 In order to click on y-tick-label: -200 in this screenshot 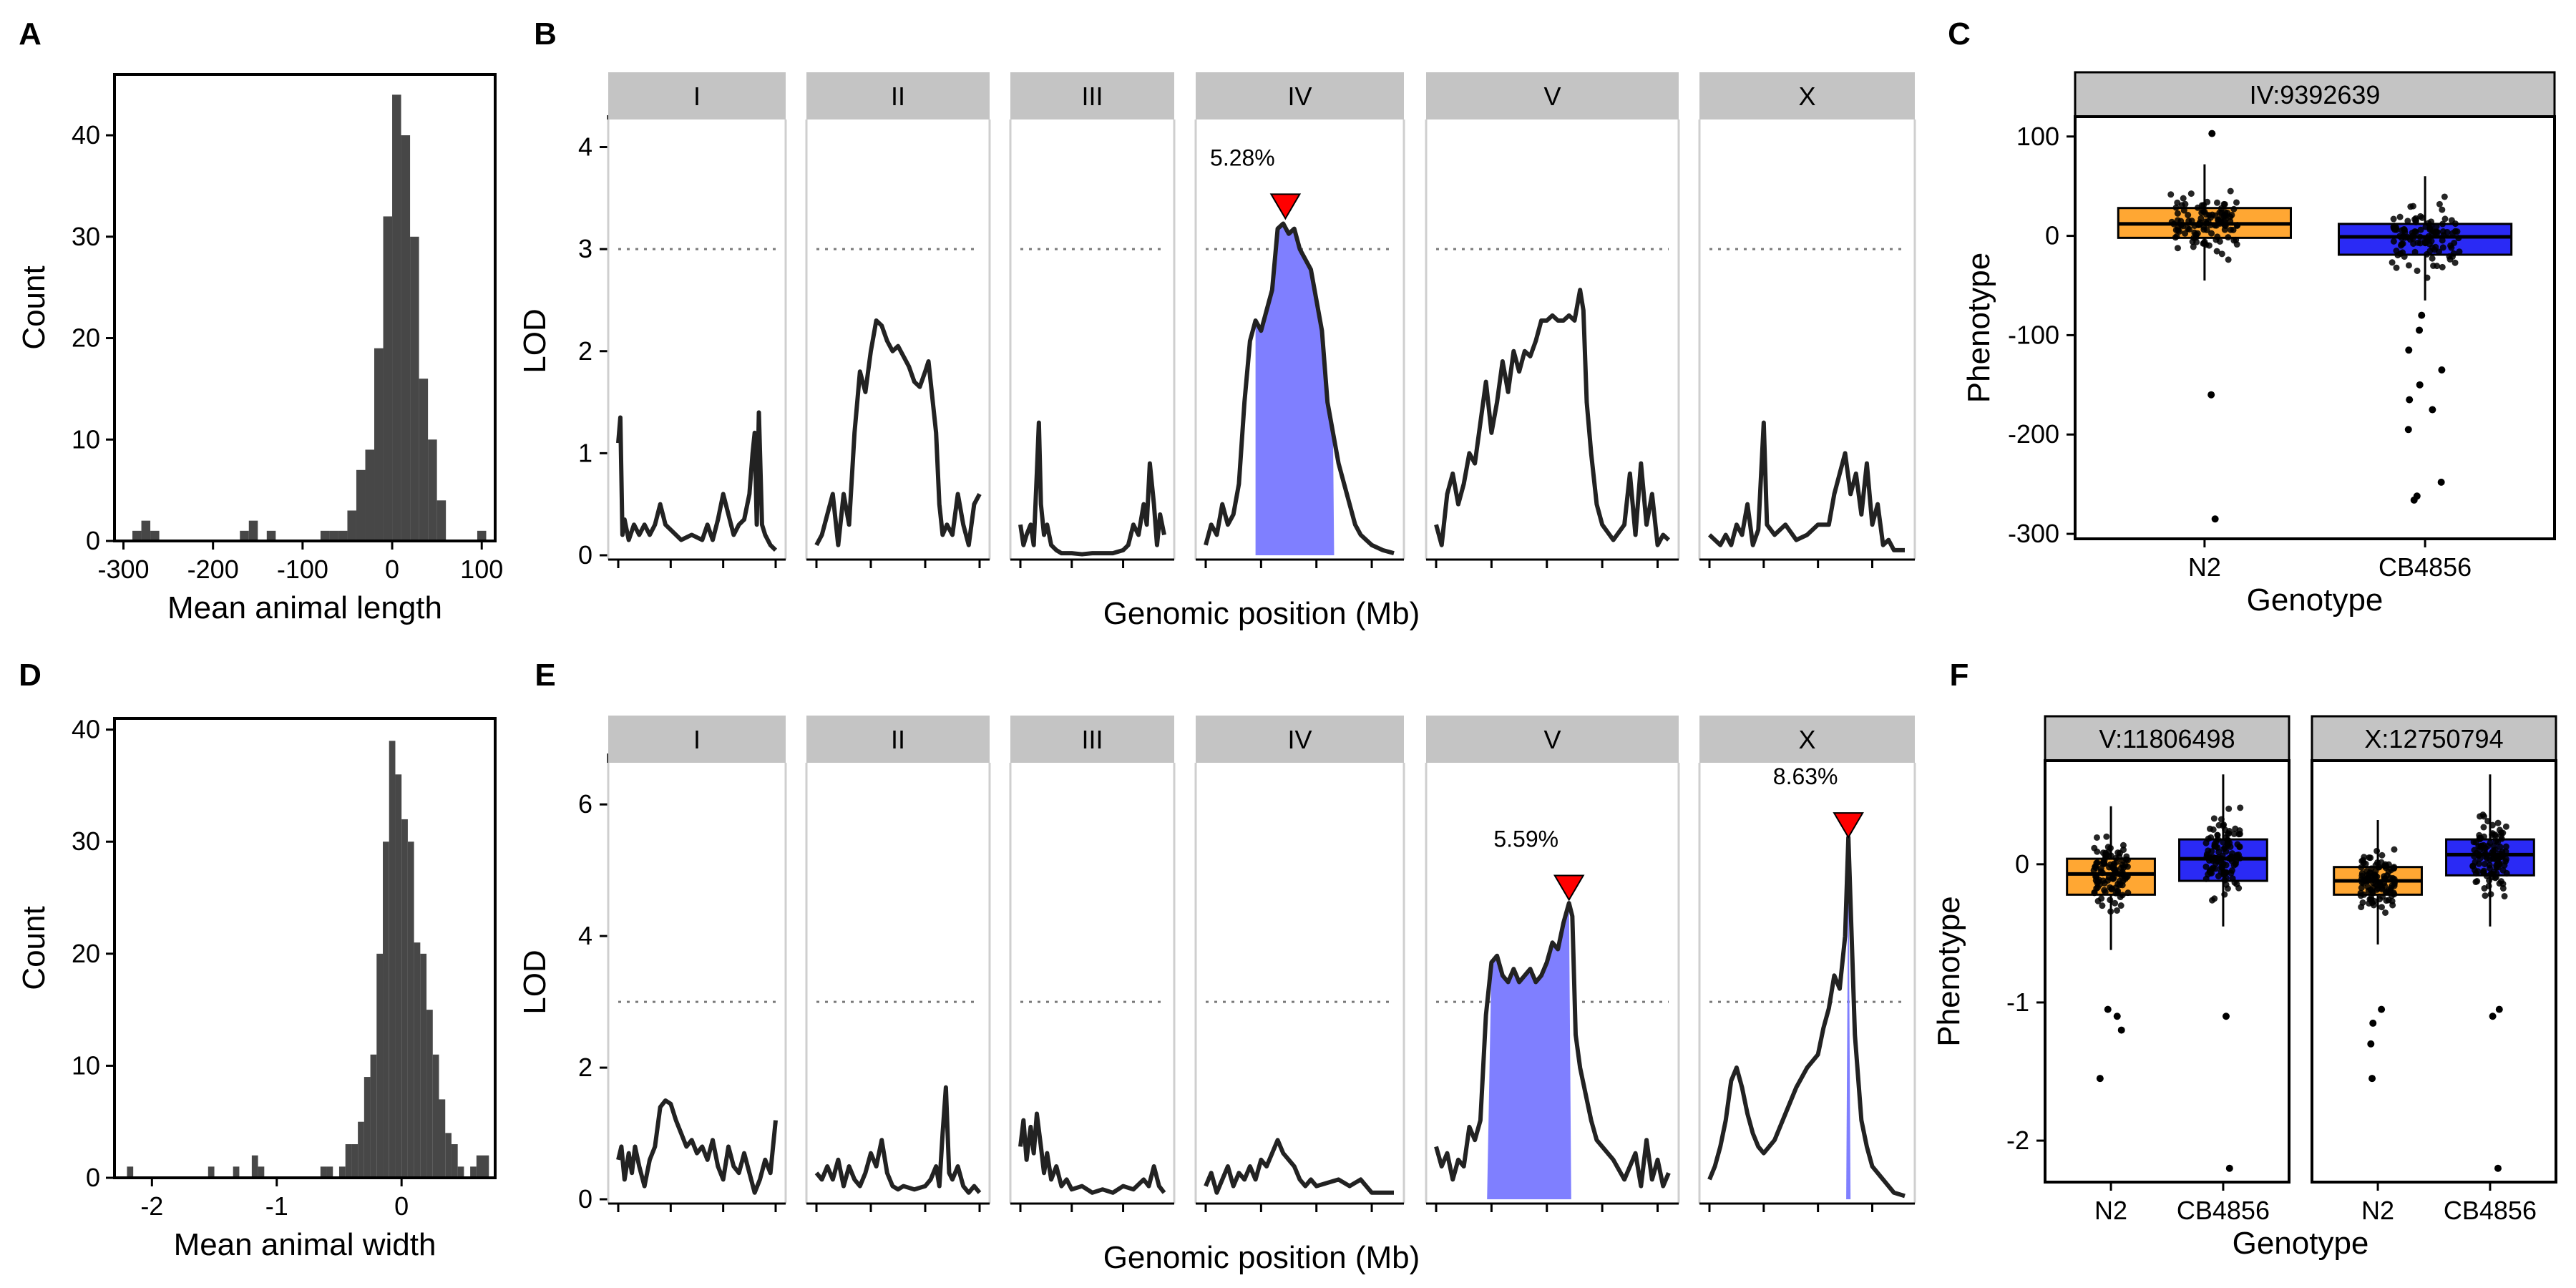, I will do `click(2033, 434)`.